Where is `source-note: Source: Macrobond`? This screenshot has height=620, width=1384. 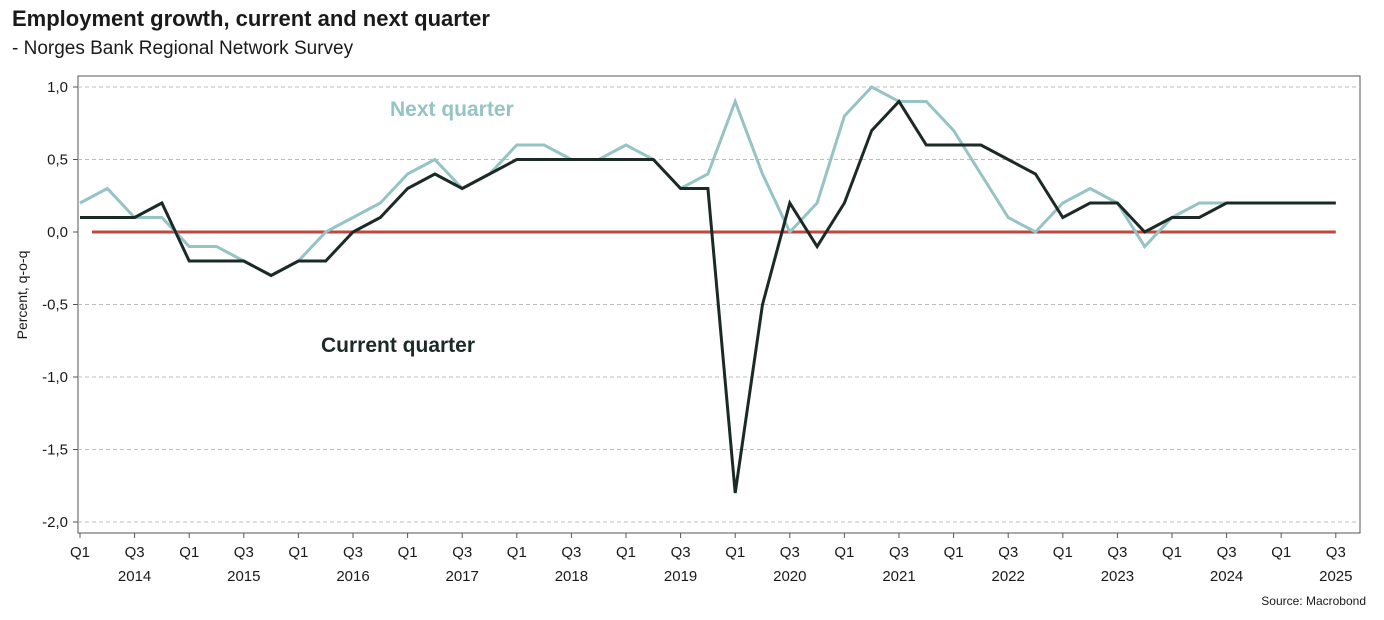 source-note: Source: Macrobond is located at coordinates (1313, 601).